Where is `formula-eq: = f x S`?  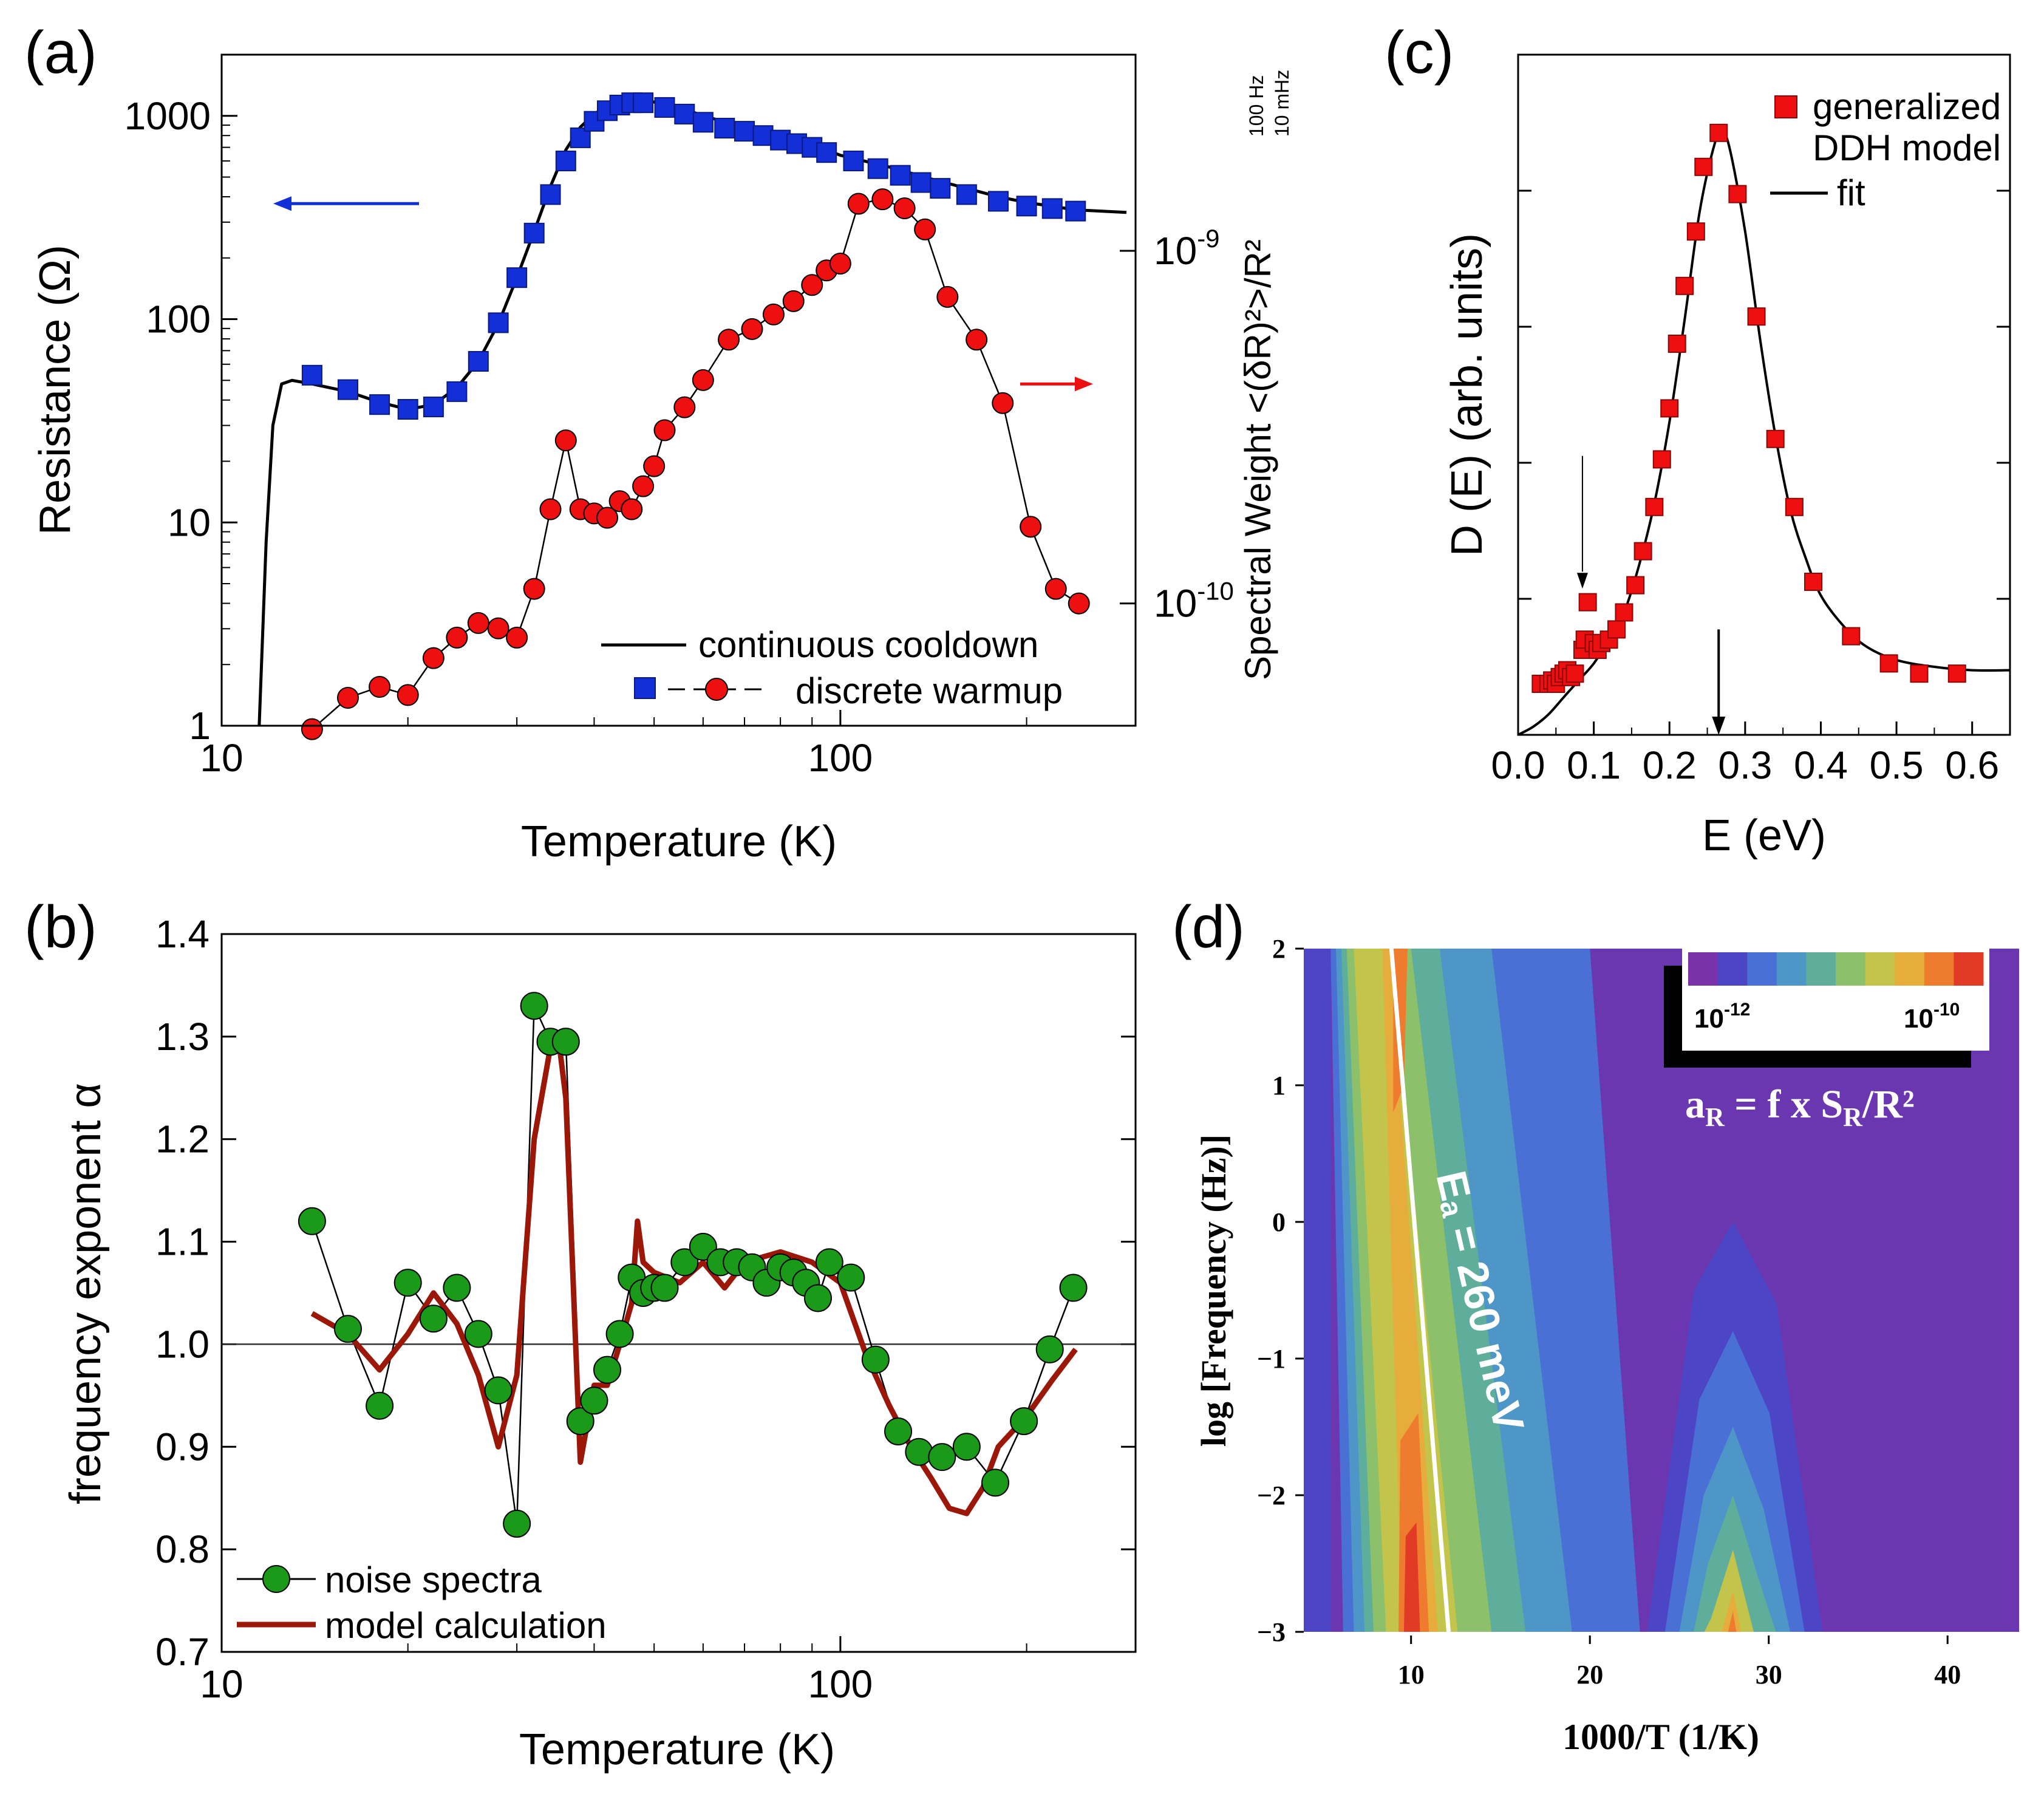
formula-eq: = f x S is located at coordinates (1784, 1104).